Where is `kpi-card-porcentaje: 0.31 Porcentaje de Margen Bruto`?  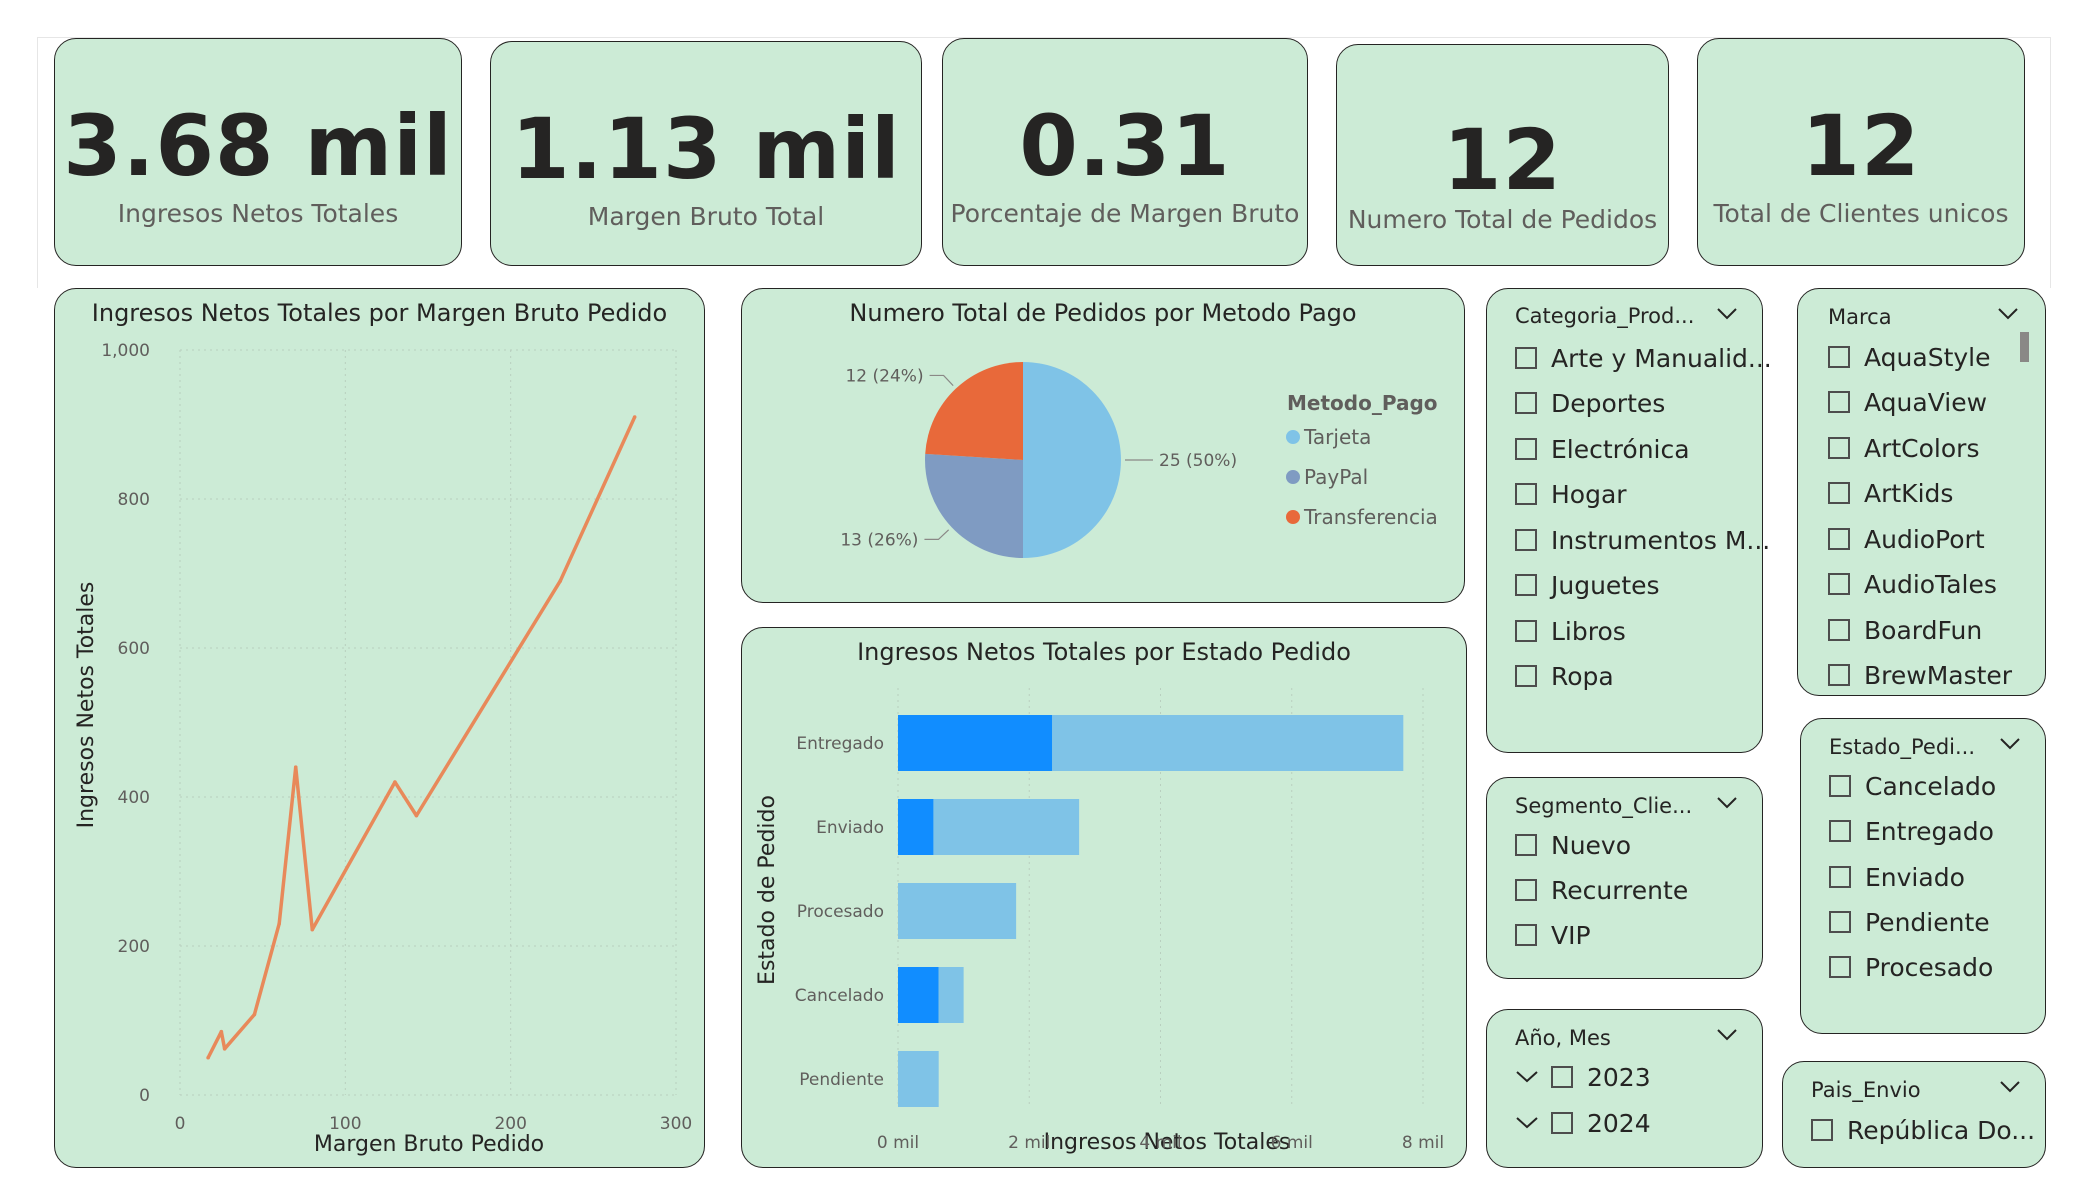
kpi-card-porcentaje: 0.31 Porcentaje de Margen Bruto is located at coordinates (1125, 152).